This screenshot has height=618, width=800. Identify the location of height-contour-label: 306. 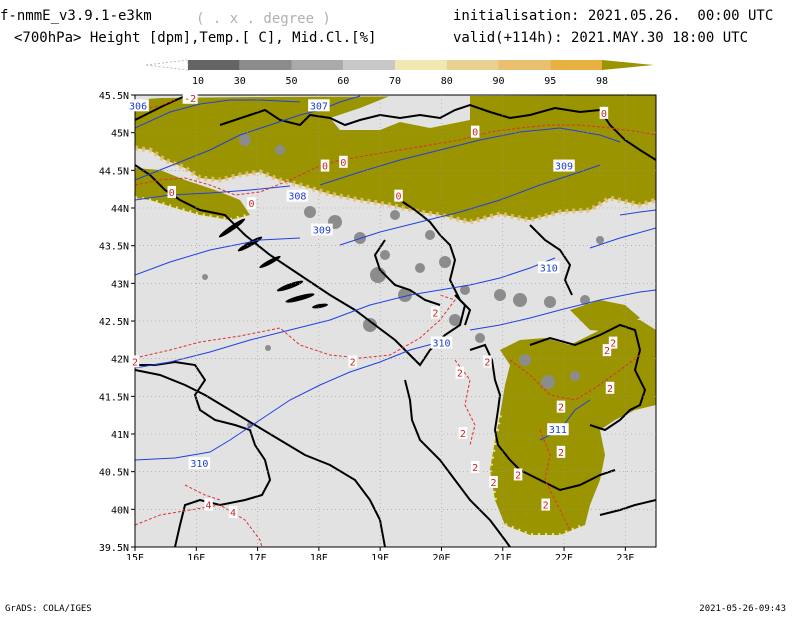
(138, 106).